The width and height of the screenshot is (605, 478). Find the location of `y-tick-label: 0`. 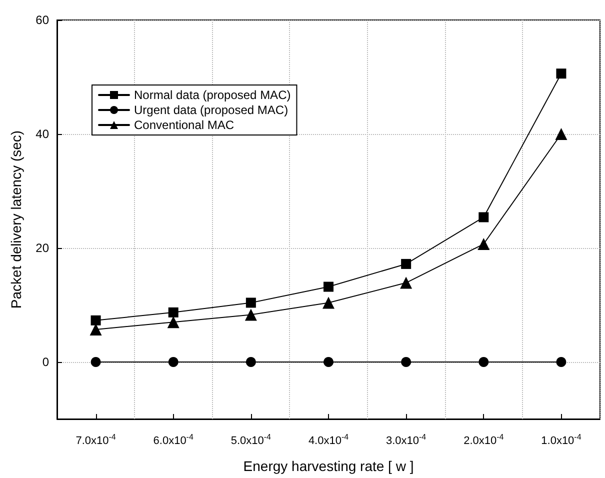

y-tick-label: 0 is located at coordinates (46, 362).